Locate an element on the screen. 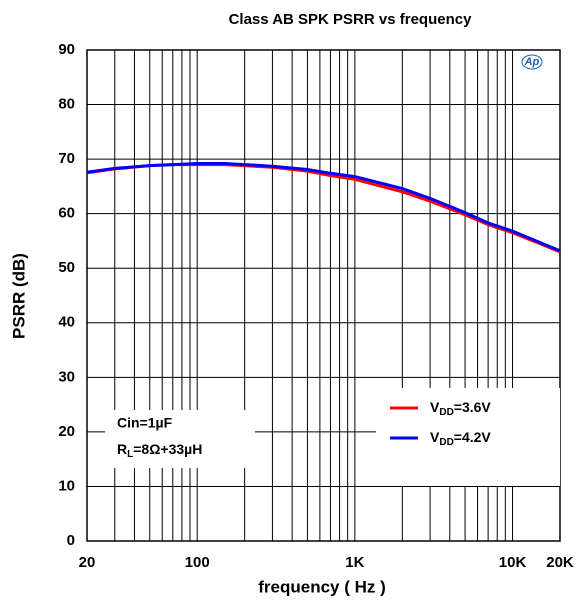 The height and width of the screenshot is (608, 584). y-tick-label: 90 is located at coordinates (66, 49).